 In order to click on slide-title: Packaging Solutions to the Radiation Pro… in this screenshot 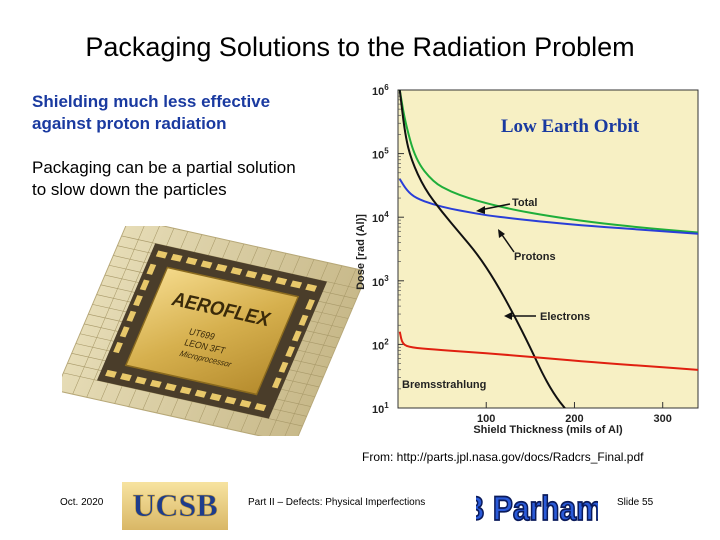, I will do `click(360, 47)`.